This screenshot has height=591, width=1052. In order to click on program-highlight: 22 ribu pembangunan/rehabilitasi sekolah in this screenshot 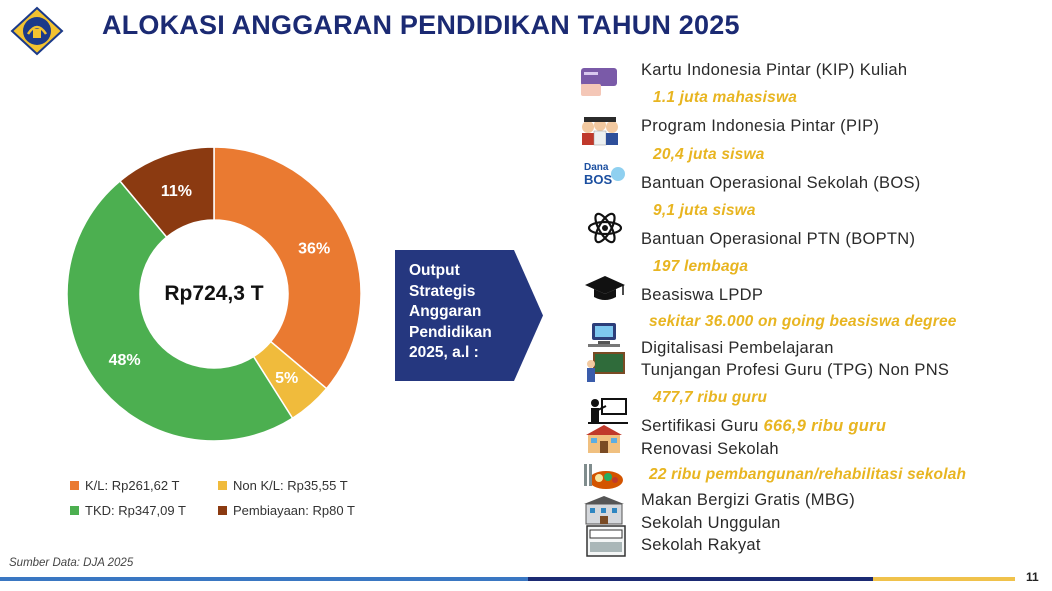, I will do `click(808, 474)`.